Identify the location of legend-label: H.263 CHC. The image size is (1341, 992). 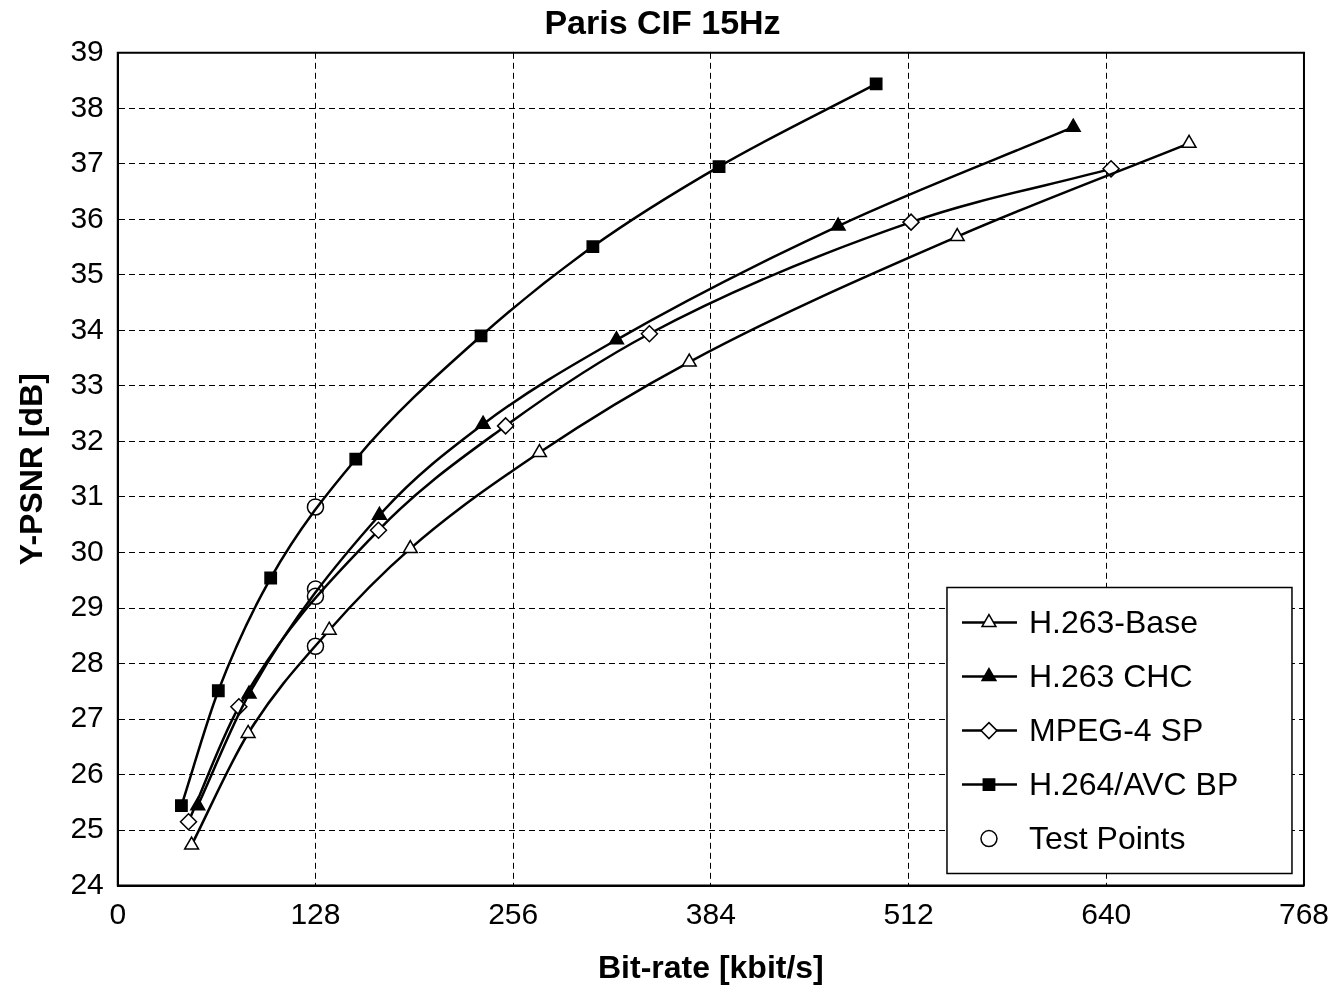
(1110, 676).